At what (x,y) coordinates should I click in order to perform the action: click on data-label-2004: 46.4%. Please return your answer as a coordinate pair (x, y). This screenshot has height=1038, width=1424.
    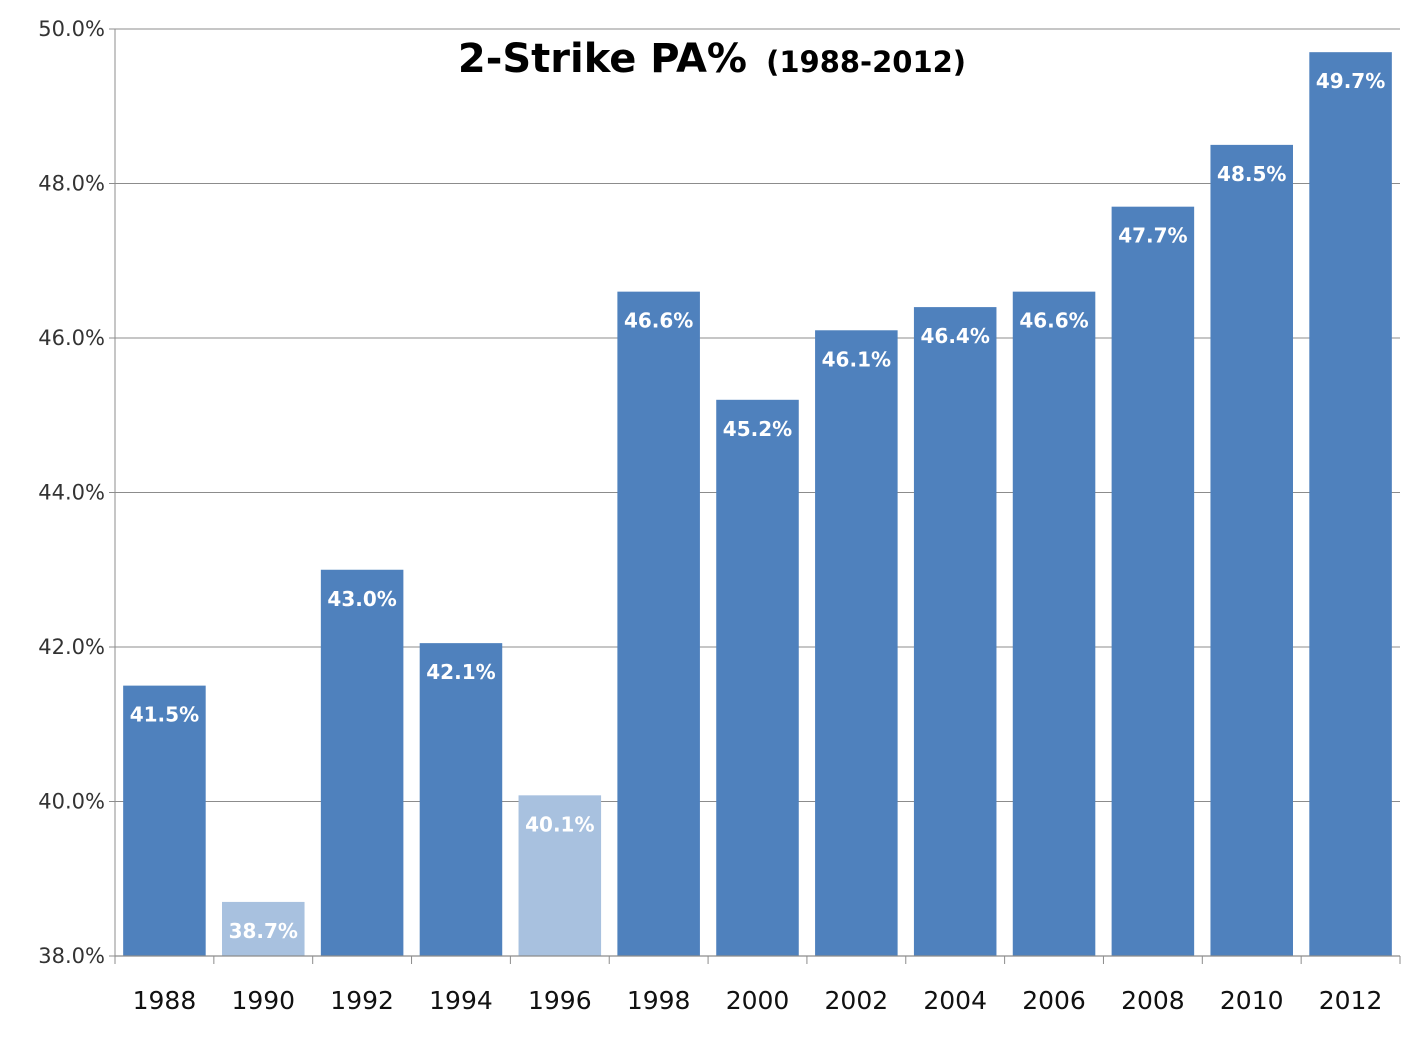
    Looking at the image, I should click on (954, 336).